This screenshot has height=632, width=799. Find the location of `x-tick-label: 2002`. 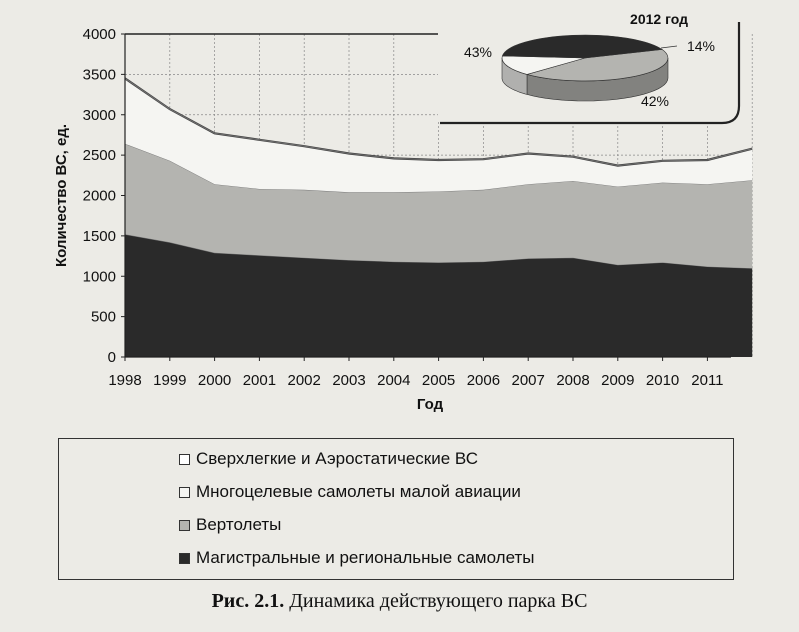

x-tick-label: 2002 is located at coordinates (304, 380).